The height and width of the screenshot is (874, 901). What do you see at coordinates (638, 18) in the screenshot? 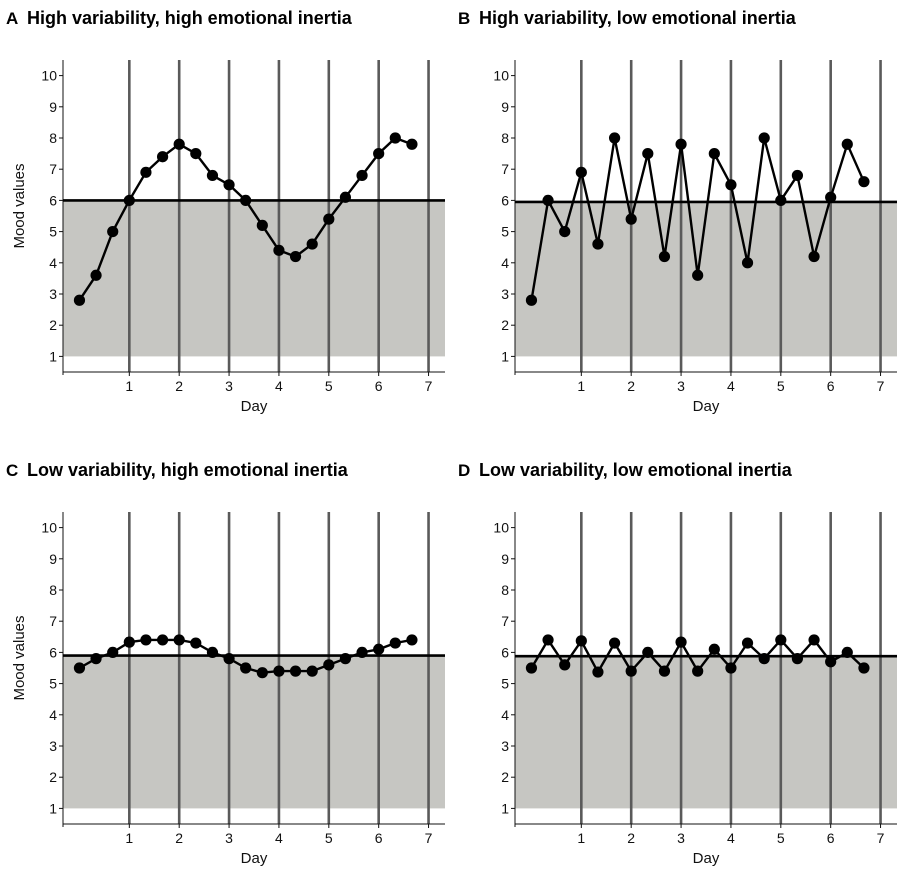
I see `panel-title: High variability, low emotional inertia` at bounding box center [638, 18].